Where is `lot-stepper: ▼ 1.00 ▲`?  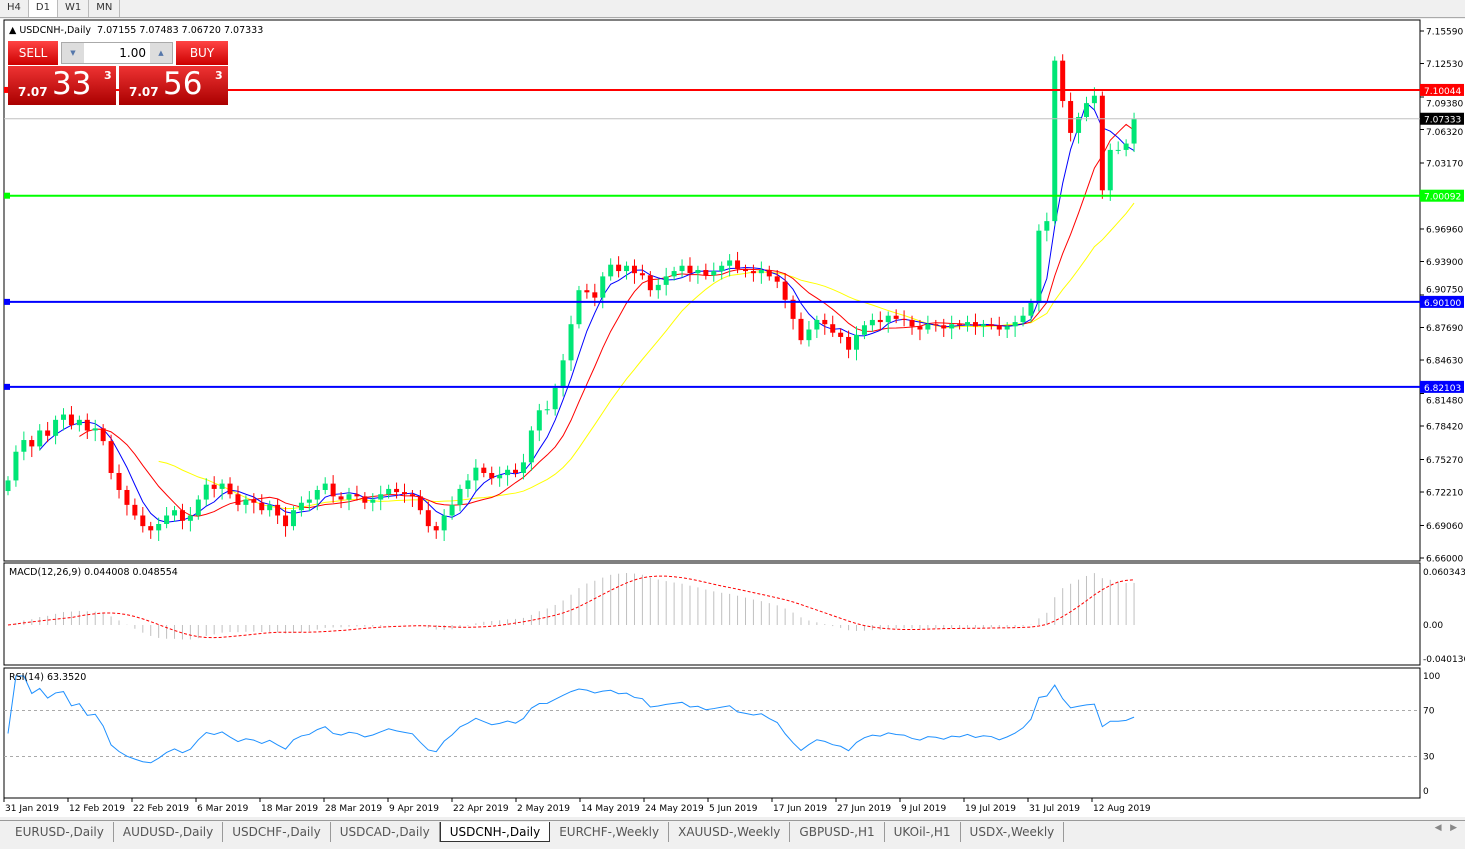 lot-stepper: ▼ 1.00 ▲ is located at coordinates (117, 53).